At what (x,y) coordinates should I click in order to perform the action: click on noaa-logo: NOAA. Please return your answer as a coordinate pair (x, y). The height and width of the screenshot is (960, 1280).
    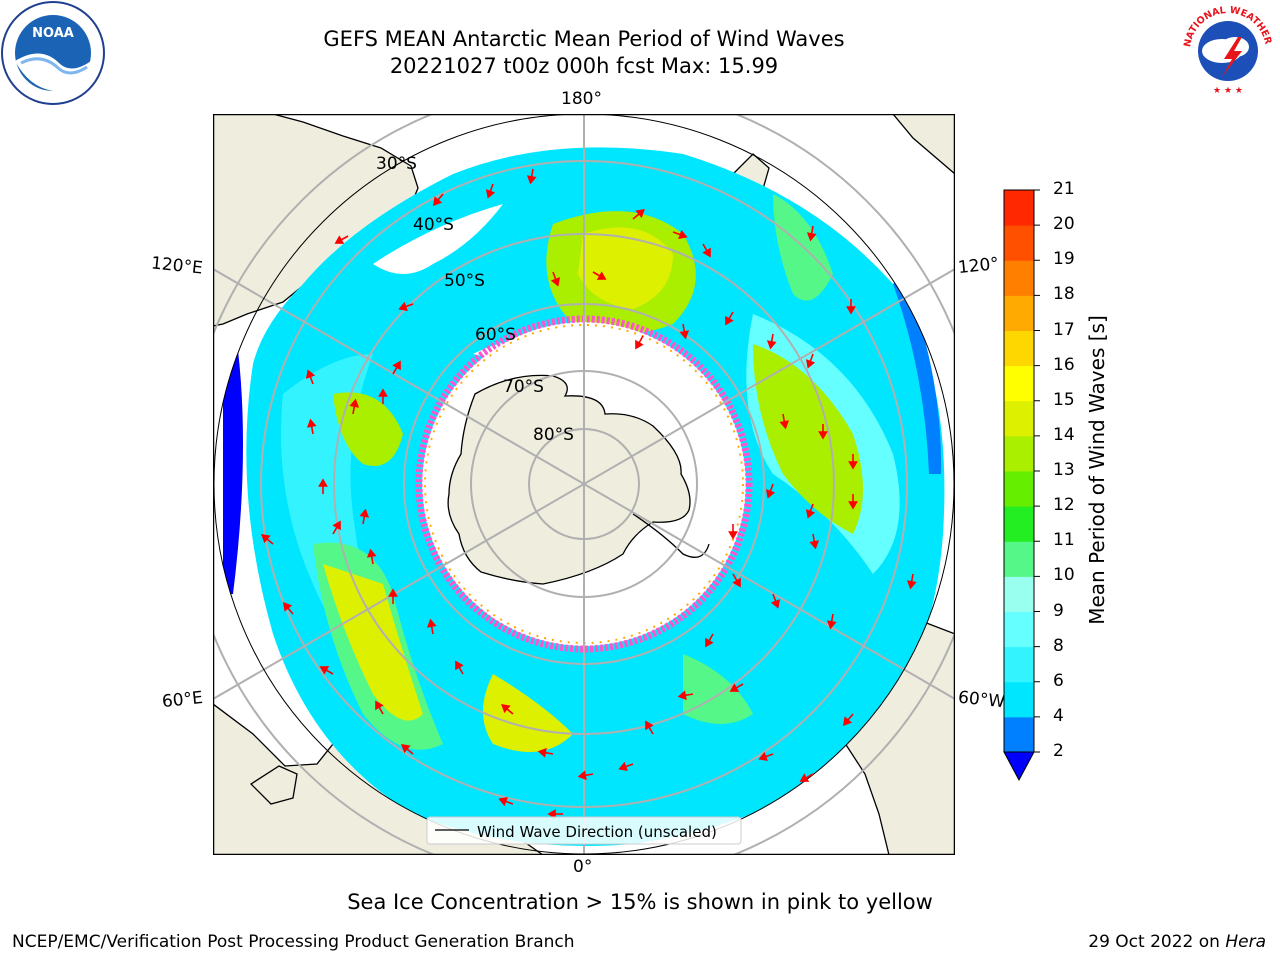
    Looking at the image, I should click on (53, 53).